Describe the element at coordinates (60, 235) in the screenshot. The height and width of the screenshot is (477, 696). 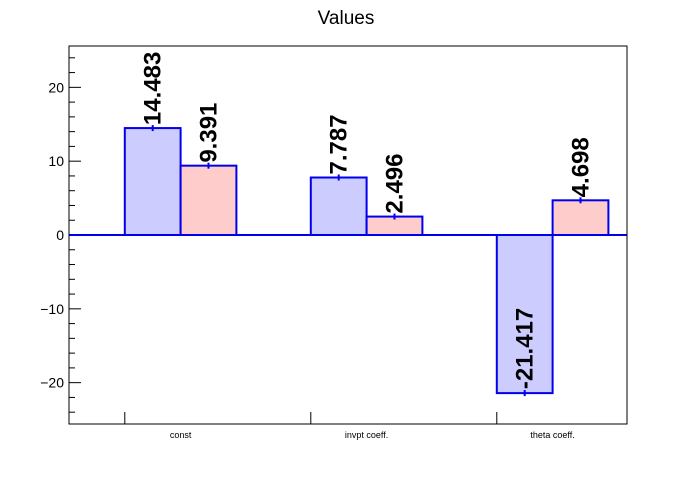
I see `y-tick-label: 0` at that location.